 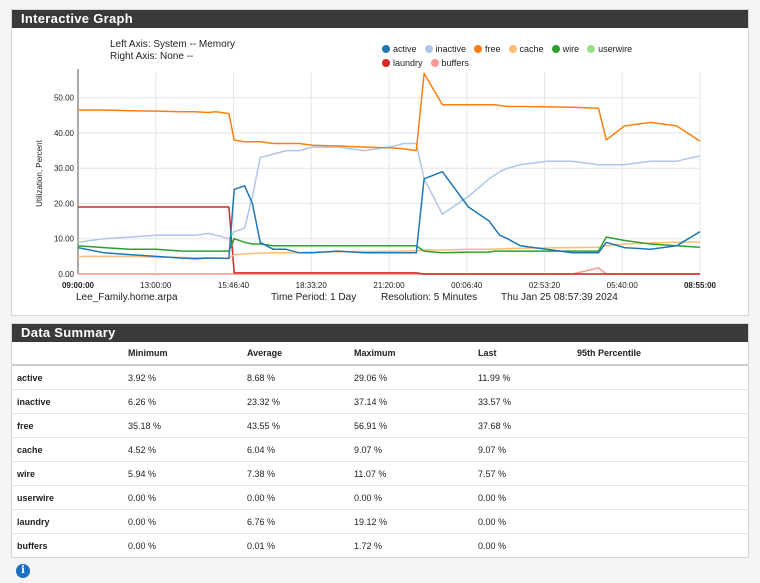 What do you see at coordinates (300, 497) in the screenshot?
I see `cell-avg: 0.00 %` at bounding box center [300, 497].